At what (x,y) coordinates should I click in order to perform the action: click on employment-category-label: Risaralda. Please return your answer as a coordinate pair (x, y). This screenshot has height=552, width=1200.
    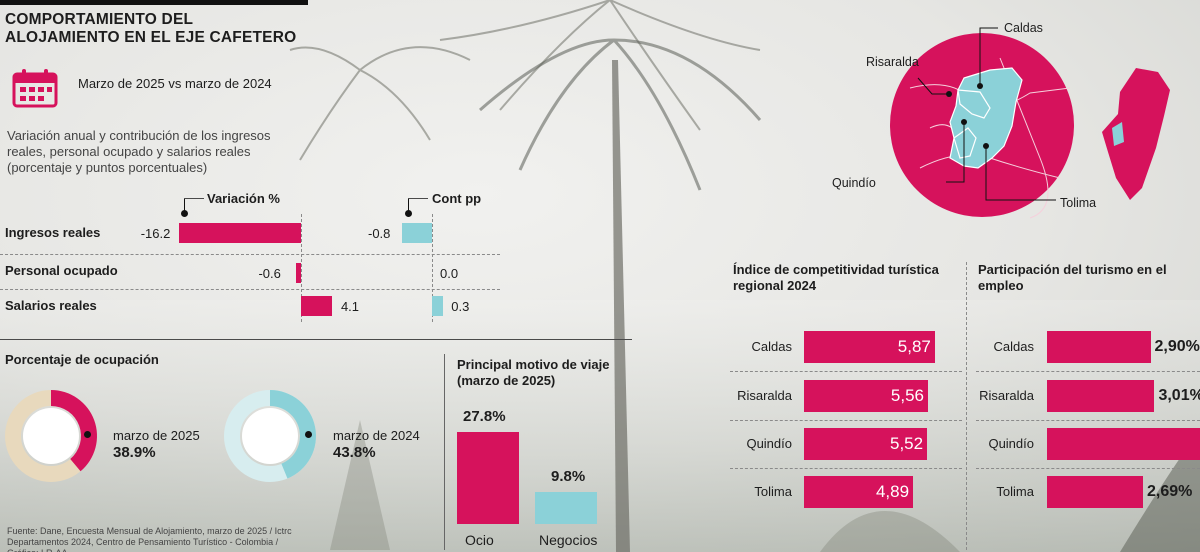
    Looking at the image, I should click on (1006, 395).